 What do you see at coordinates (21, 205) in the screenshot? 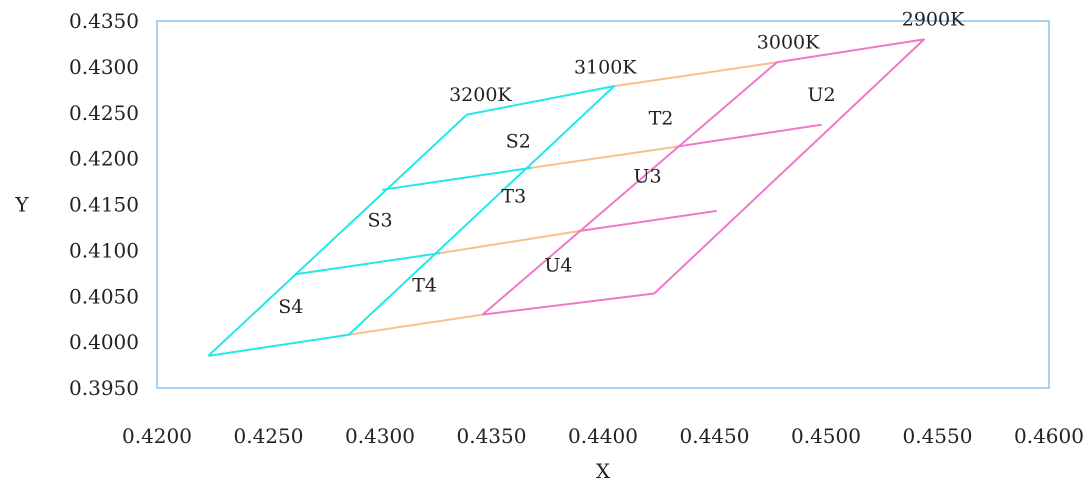
I see `y-axis-title: Y` at bounding box center [21, 205].